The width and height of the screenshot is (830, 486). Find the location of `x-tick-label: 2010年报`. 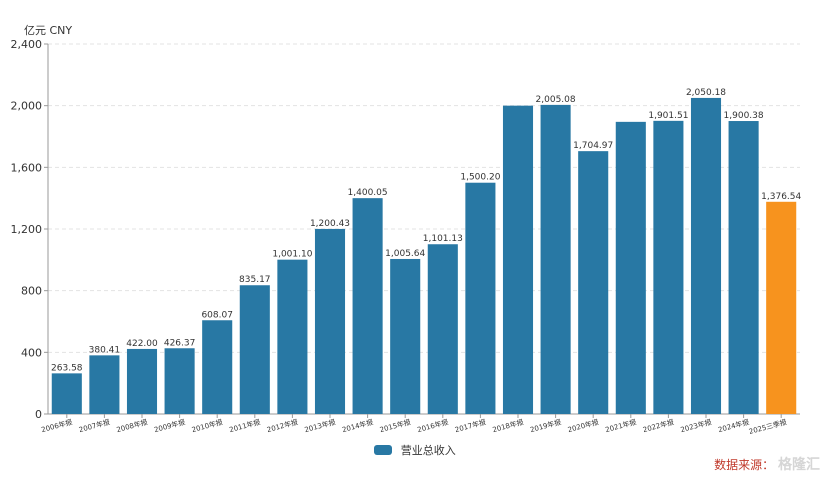

x-tick-label: 2010年报 is located at coordinates (207, 425).